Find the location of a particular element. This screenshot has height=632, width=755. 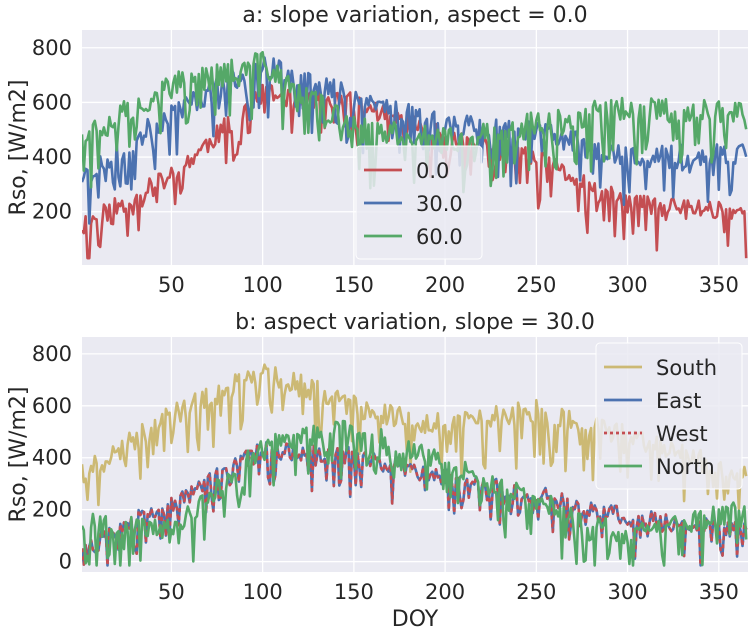

legend-label: 30.0 is located at coordinates (439, 204).